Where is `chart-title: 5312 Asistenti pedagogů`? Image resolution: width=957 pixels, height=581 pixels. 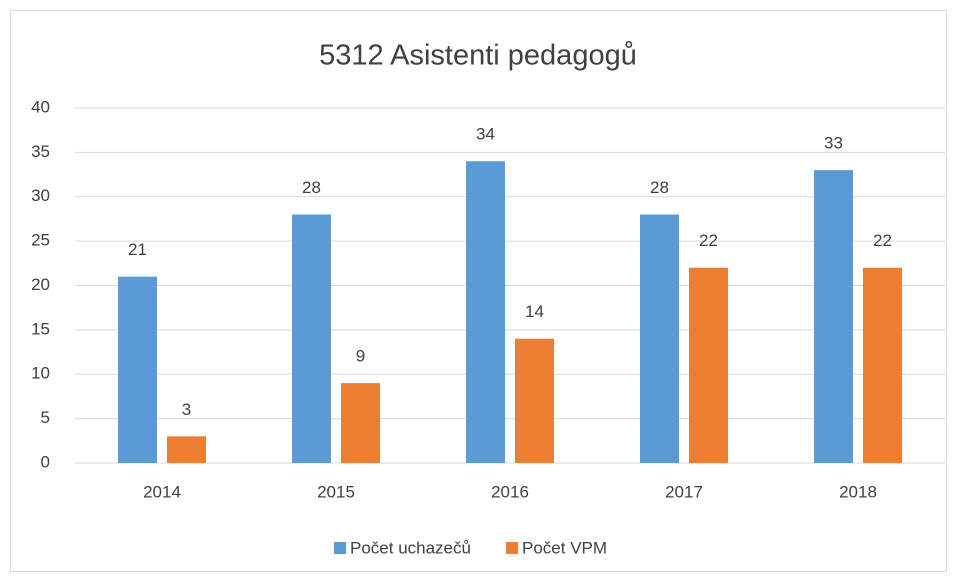
chart-title: 5312 Asistenti pedagogů is located at coordinates (478, 56).